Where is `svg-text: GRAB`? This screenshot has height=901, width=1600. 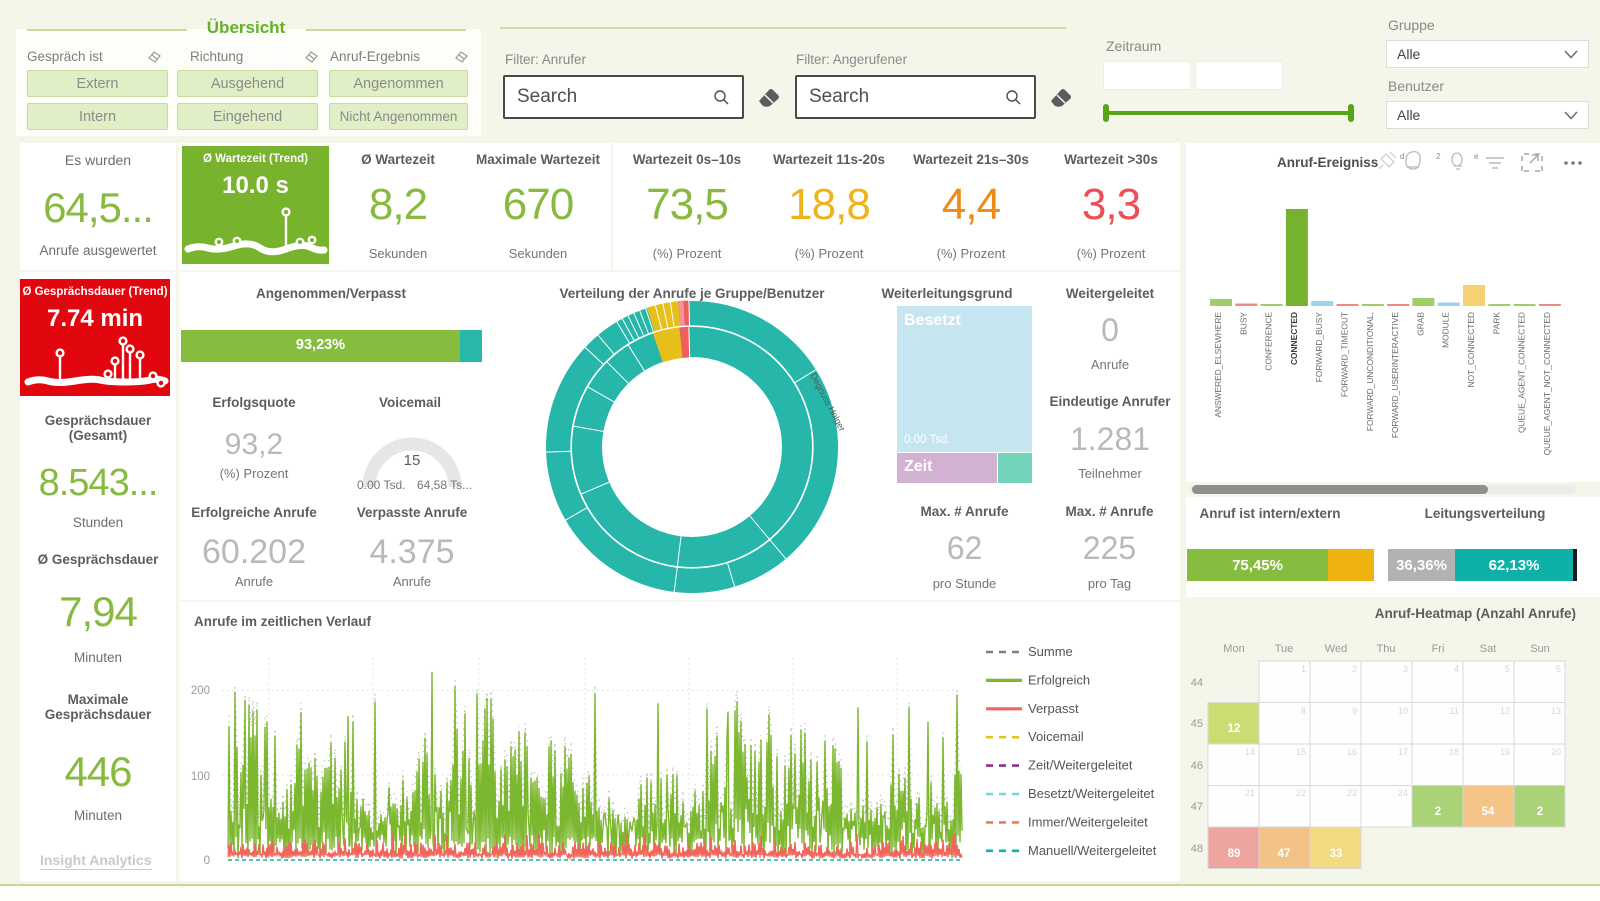 svg-text: GRAB is located at coordinates (1420, 324).